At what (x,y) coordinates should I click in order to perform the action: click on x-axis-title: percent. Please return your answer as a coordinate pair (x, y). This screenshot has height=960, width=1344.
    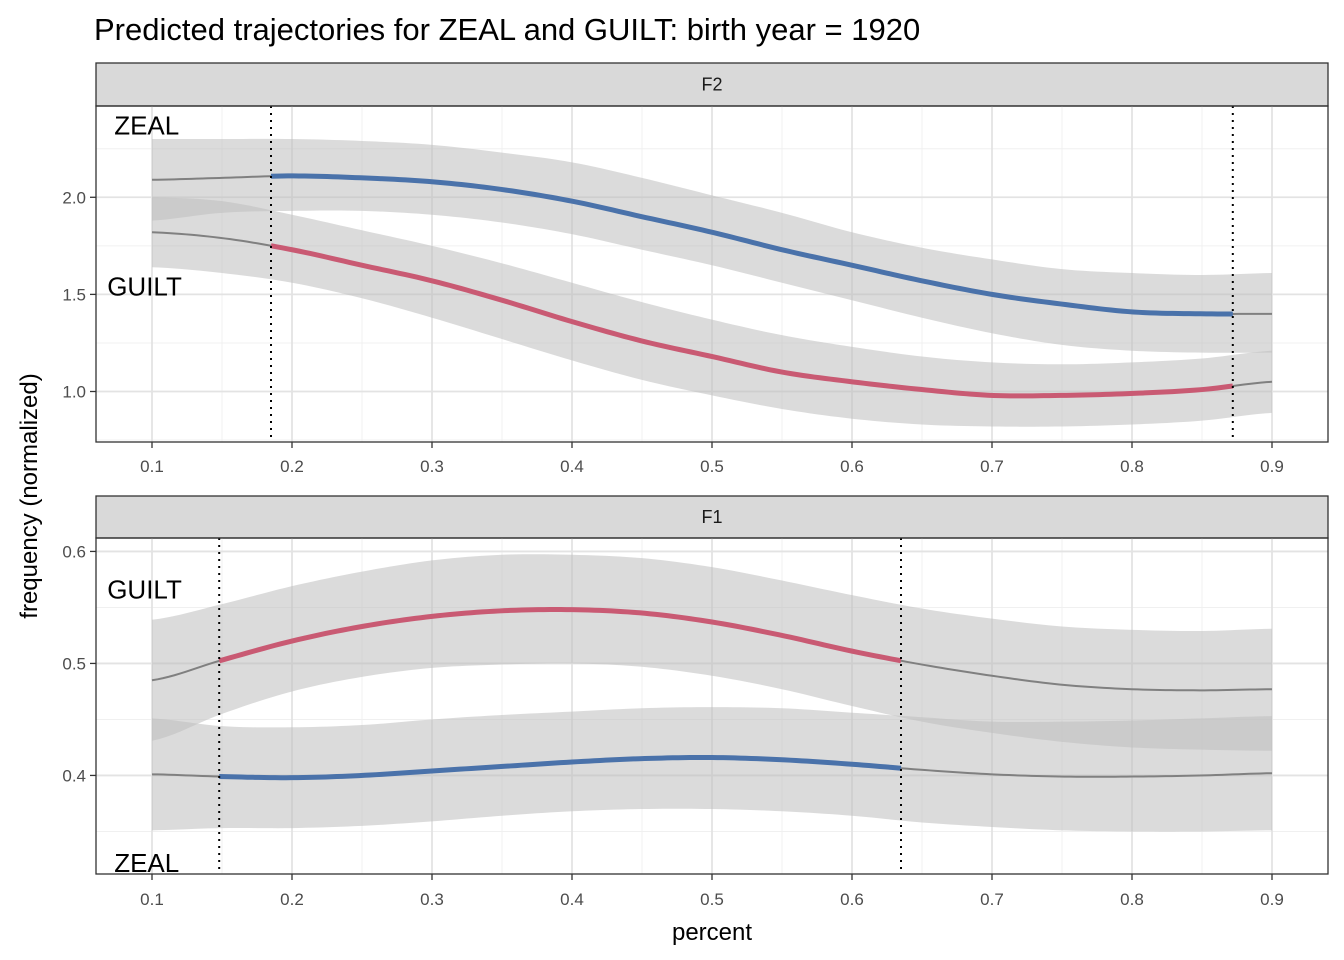
    Looking at the image, I should click on (712, 932).